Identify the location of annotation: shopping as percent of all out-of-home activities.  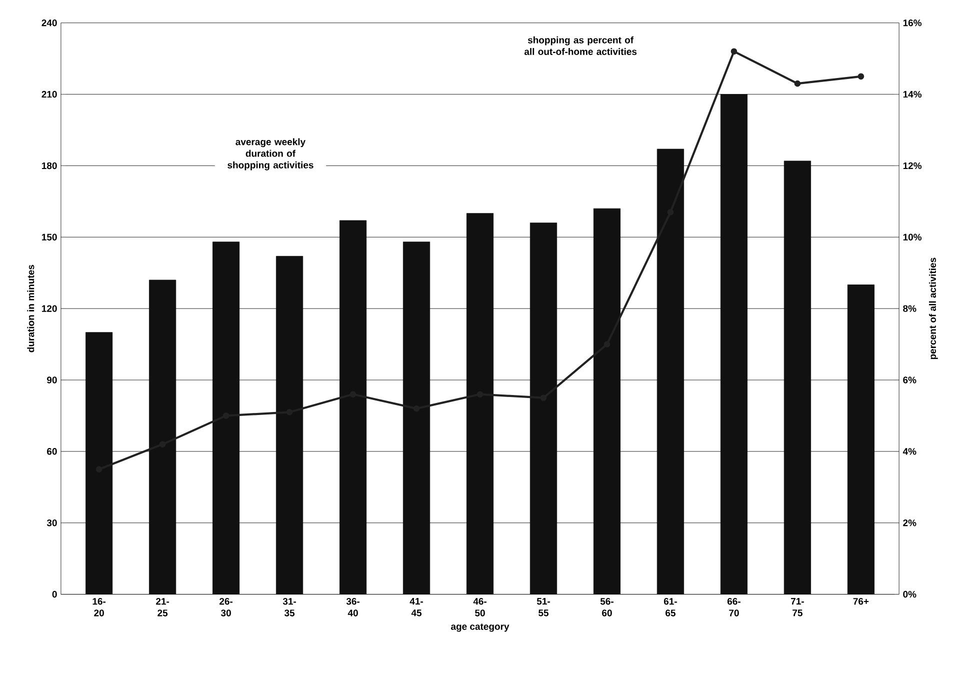
(580, 45).